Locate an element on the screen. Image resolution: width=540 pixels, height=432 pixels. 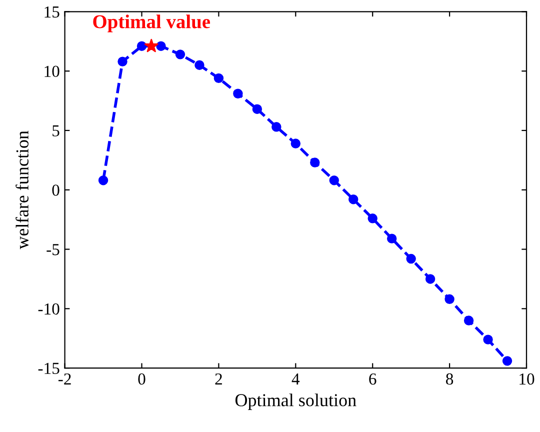
x-tick-label: 6 is located at coordinates (372, 379).